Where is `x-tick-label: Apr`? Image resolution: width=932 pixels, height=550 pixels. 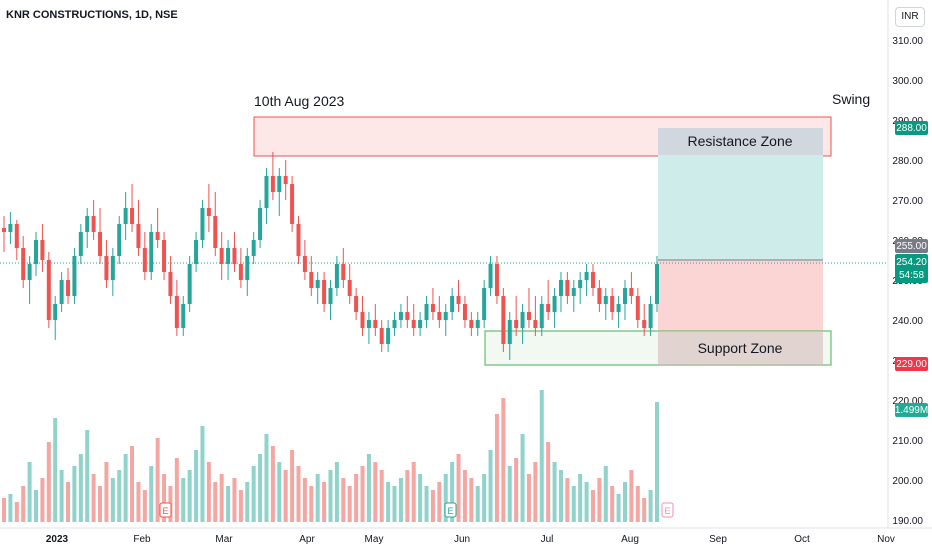
x-tick-label: Apr is located at coordinates (307, 539).